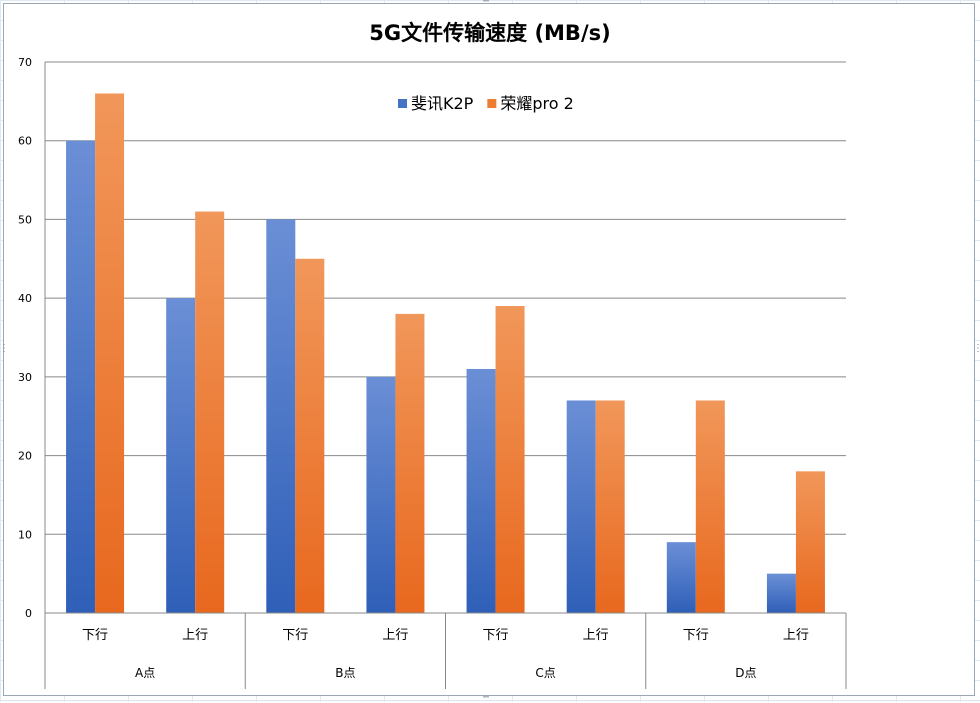 The height and width of the screenshot is (703, 980). I want to click on resize-handle-bottom: ⋯, so click(486, 697).